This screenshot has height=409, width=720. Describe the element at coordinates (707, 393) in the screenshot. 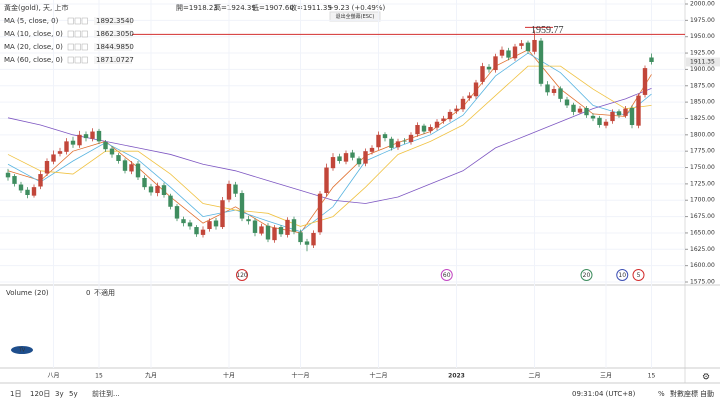

I see `auto-scale: 自動` at that location.